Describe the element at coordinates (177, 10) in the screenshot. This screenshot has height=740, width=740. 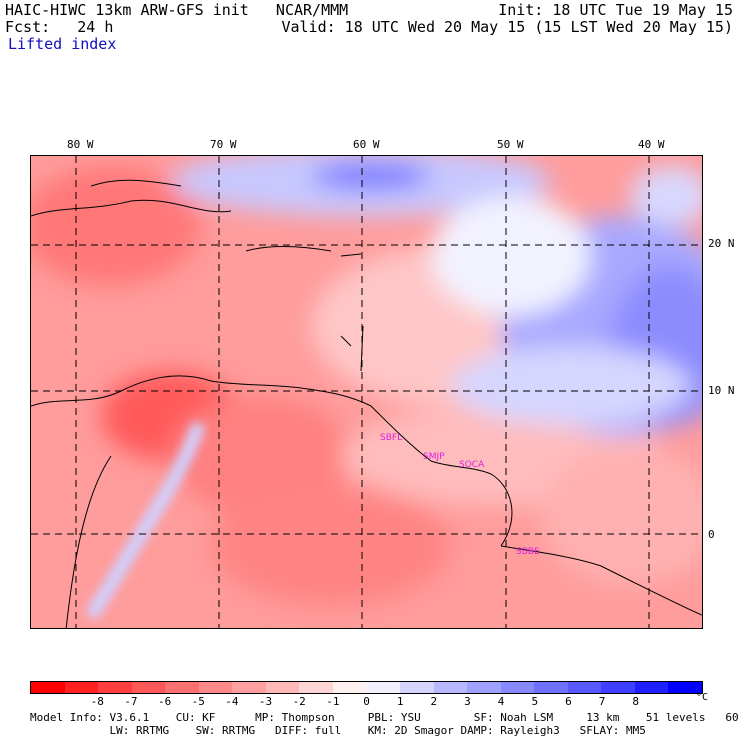
I see `model-title: HAIC-HIWC 13km ARW-GFS init NCAR/MMM` at that location.